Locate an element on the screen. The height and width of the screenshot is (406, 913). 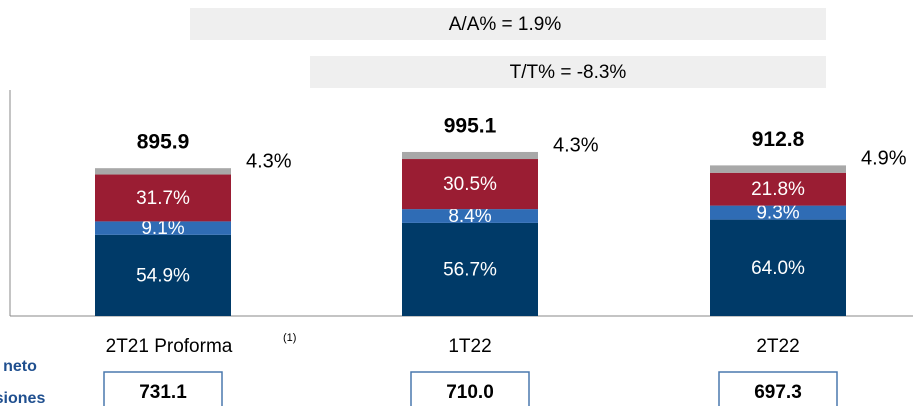
annotation: T/T% = -8.3% is located at coordinates (568, 72).